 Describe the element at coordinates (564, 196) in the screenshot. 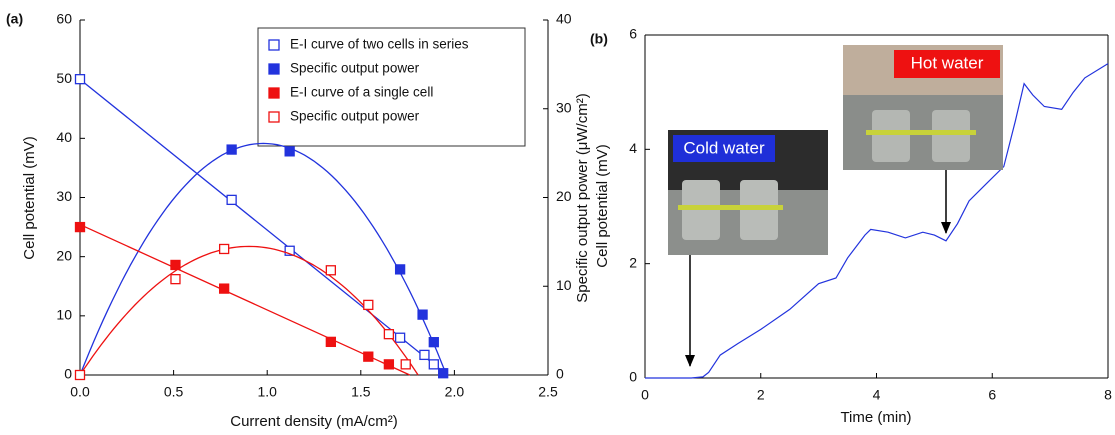

I see `y2-tick-label: 20` at that location.